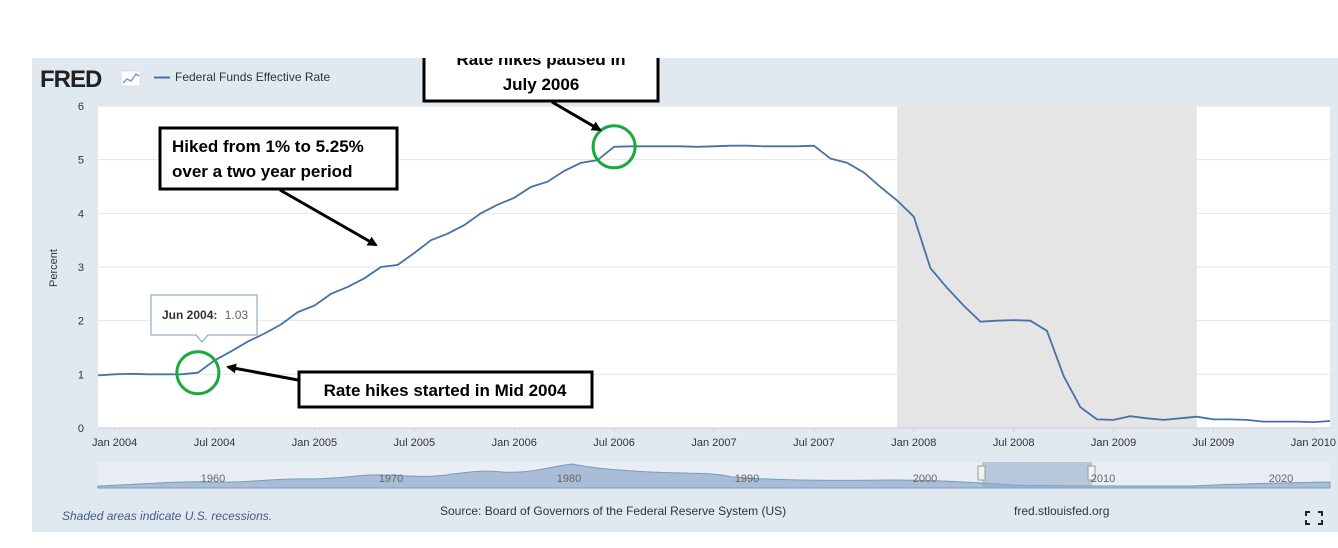 The width and height of the screenshot is (1338, 548). I want to click on y-tick-label: 3, so click(81, 268).